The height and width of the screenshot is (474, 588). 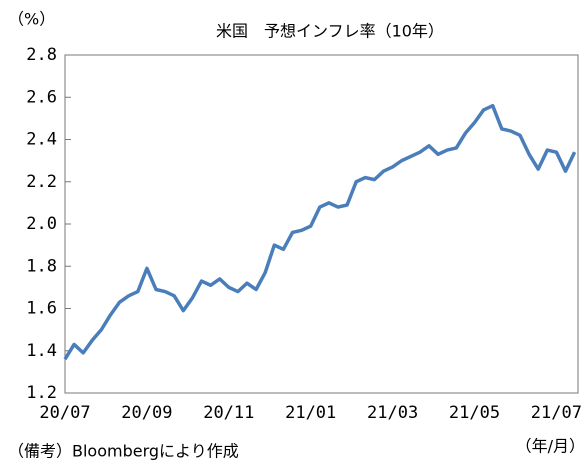 I want to click on y-tick-label: 1.6, so click(x=41, y=309).